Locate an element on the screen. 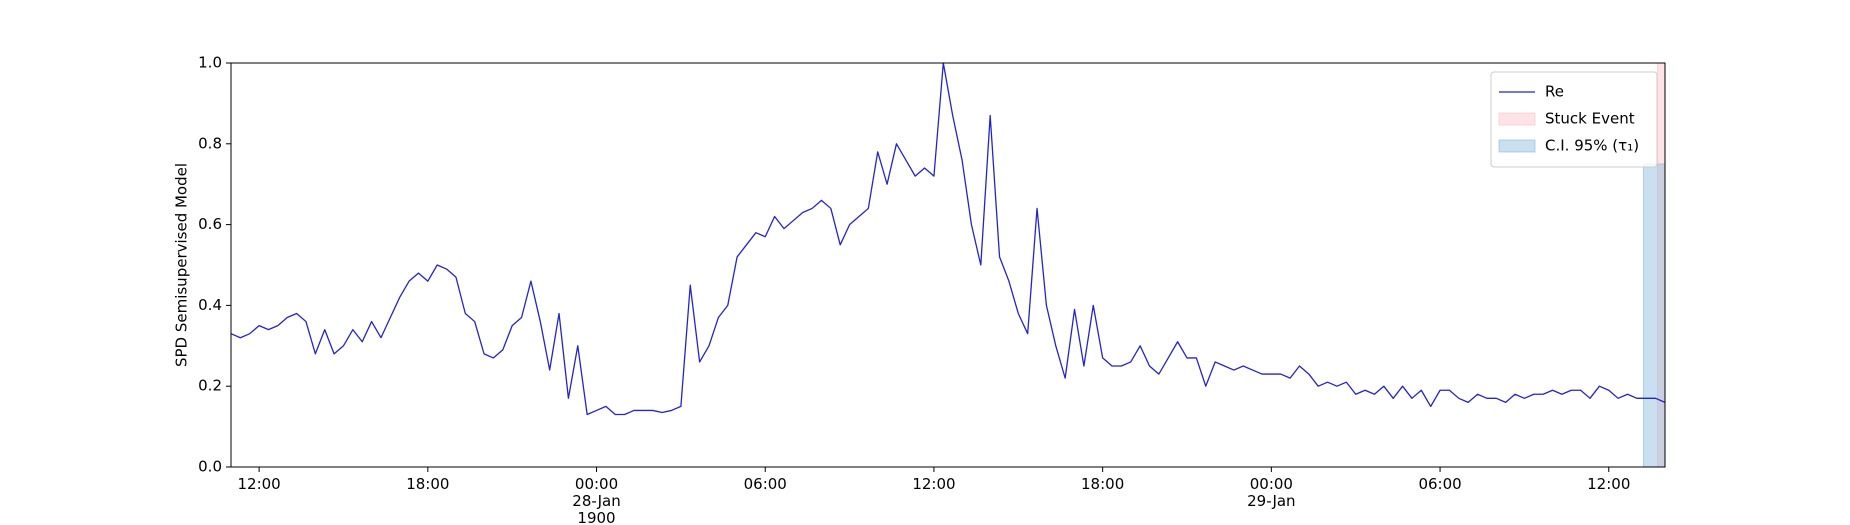  x-tick-label: 00:00 28-Jan 1900 is located at coordinates (596, 500).